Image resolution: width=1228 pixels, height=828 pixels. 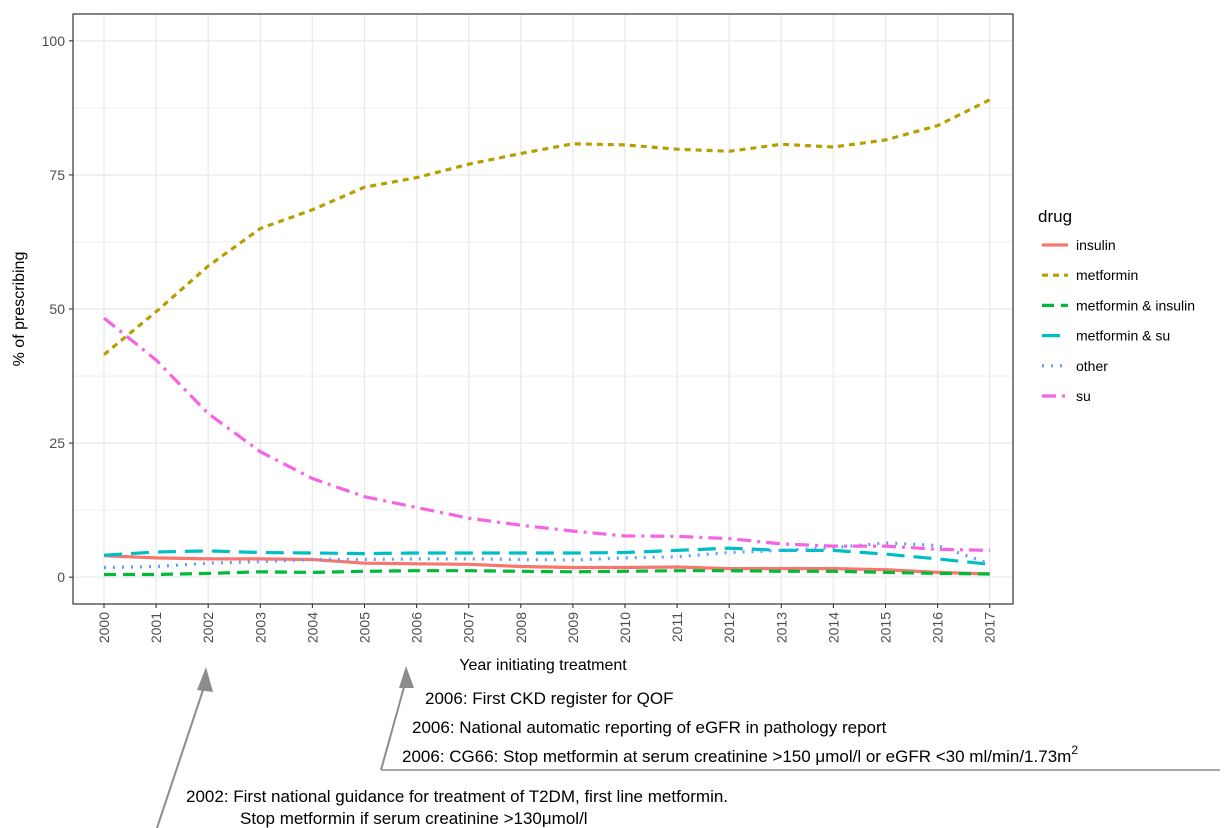 What do you see at coordinates (1123, 336) in the screenshot?
I see `legend-label-metformin-and-su: metformin & su` at bounding box center [1123, 336].